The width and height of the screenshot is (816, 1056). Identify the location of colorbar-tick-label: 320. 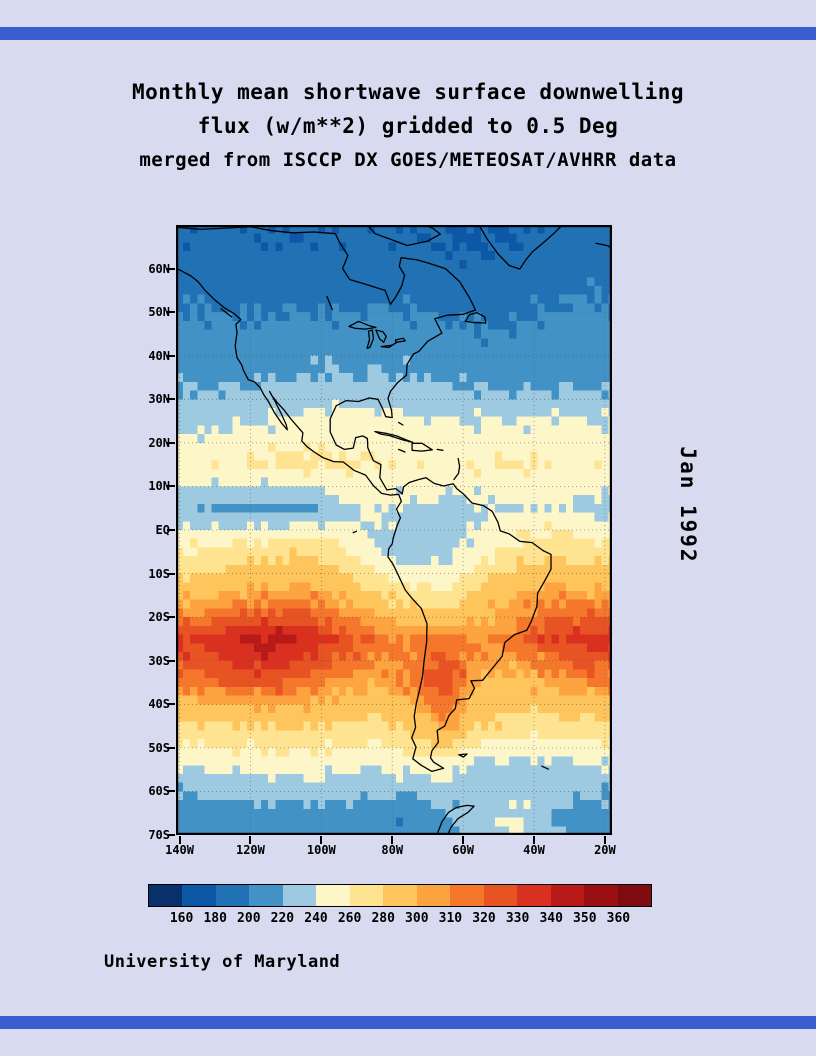
(484, 918).